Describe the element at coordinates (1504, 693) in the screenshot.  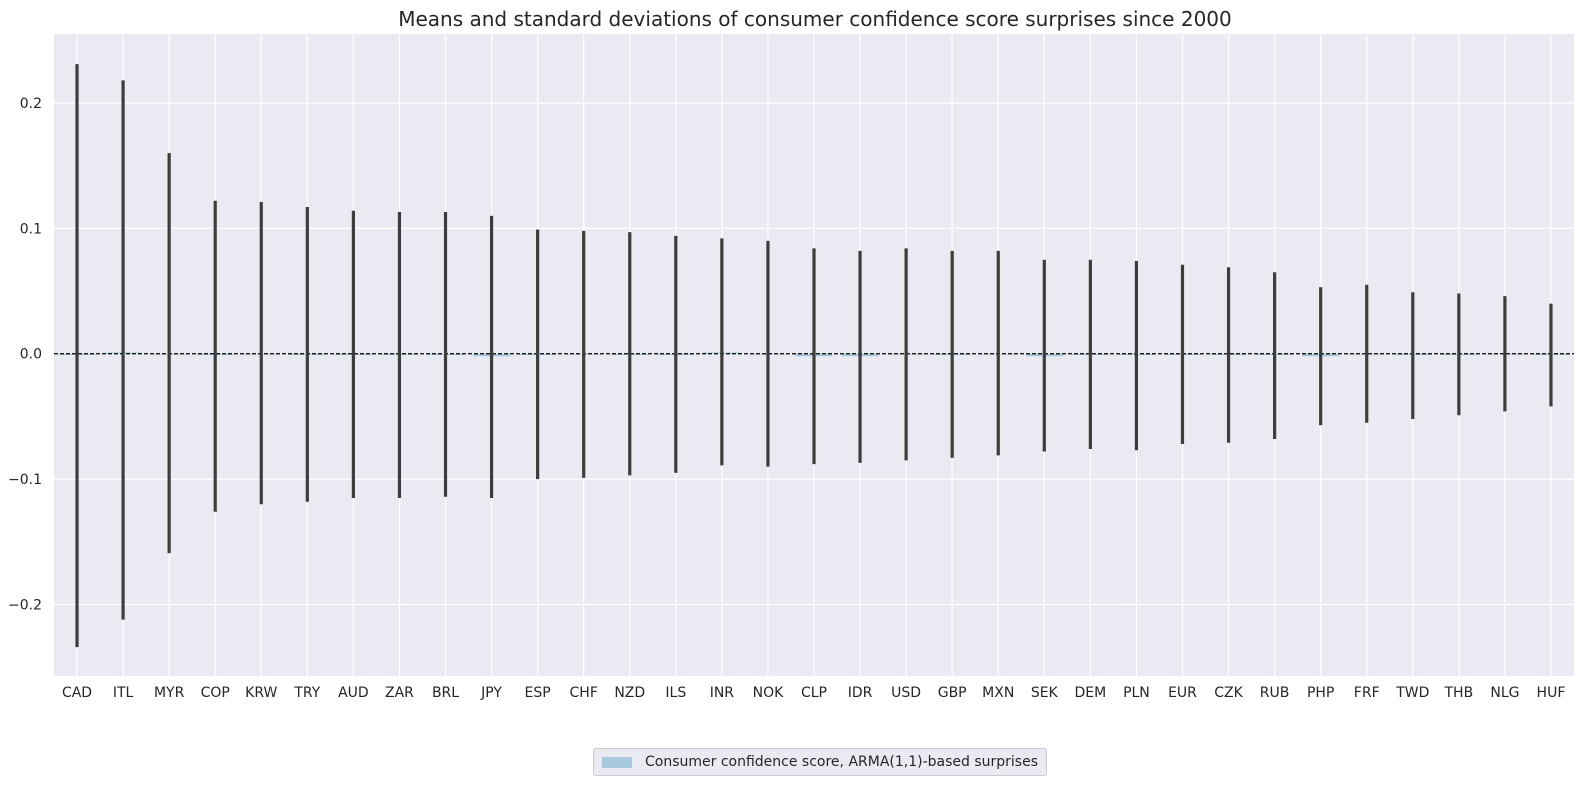
I see `x-tick-label-nlg: NLG` at that location.